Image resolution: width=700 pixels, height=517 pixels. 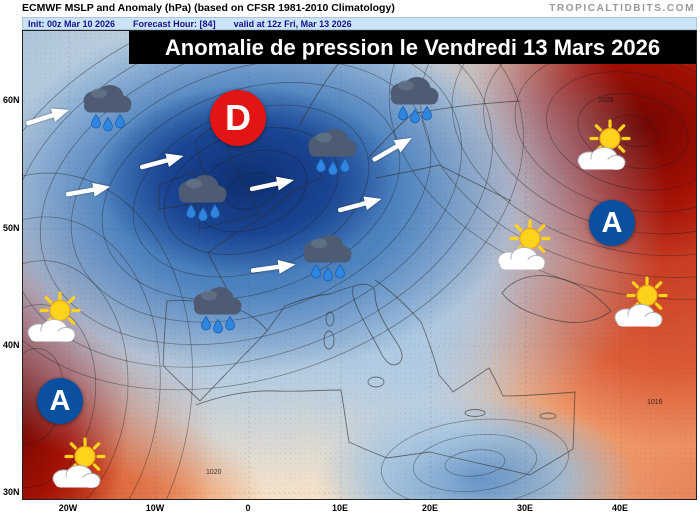 I want to click on lon-label: 0, so click(x=248, y=508).